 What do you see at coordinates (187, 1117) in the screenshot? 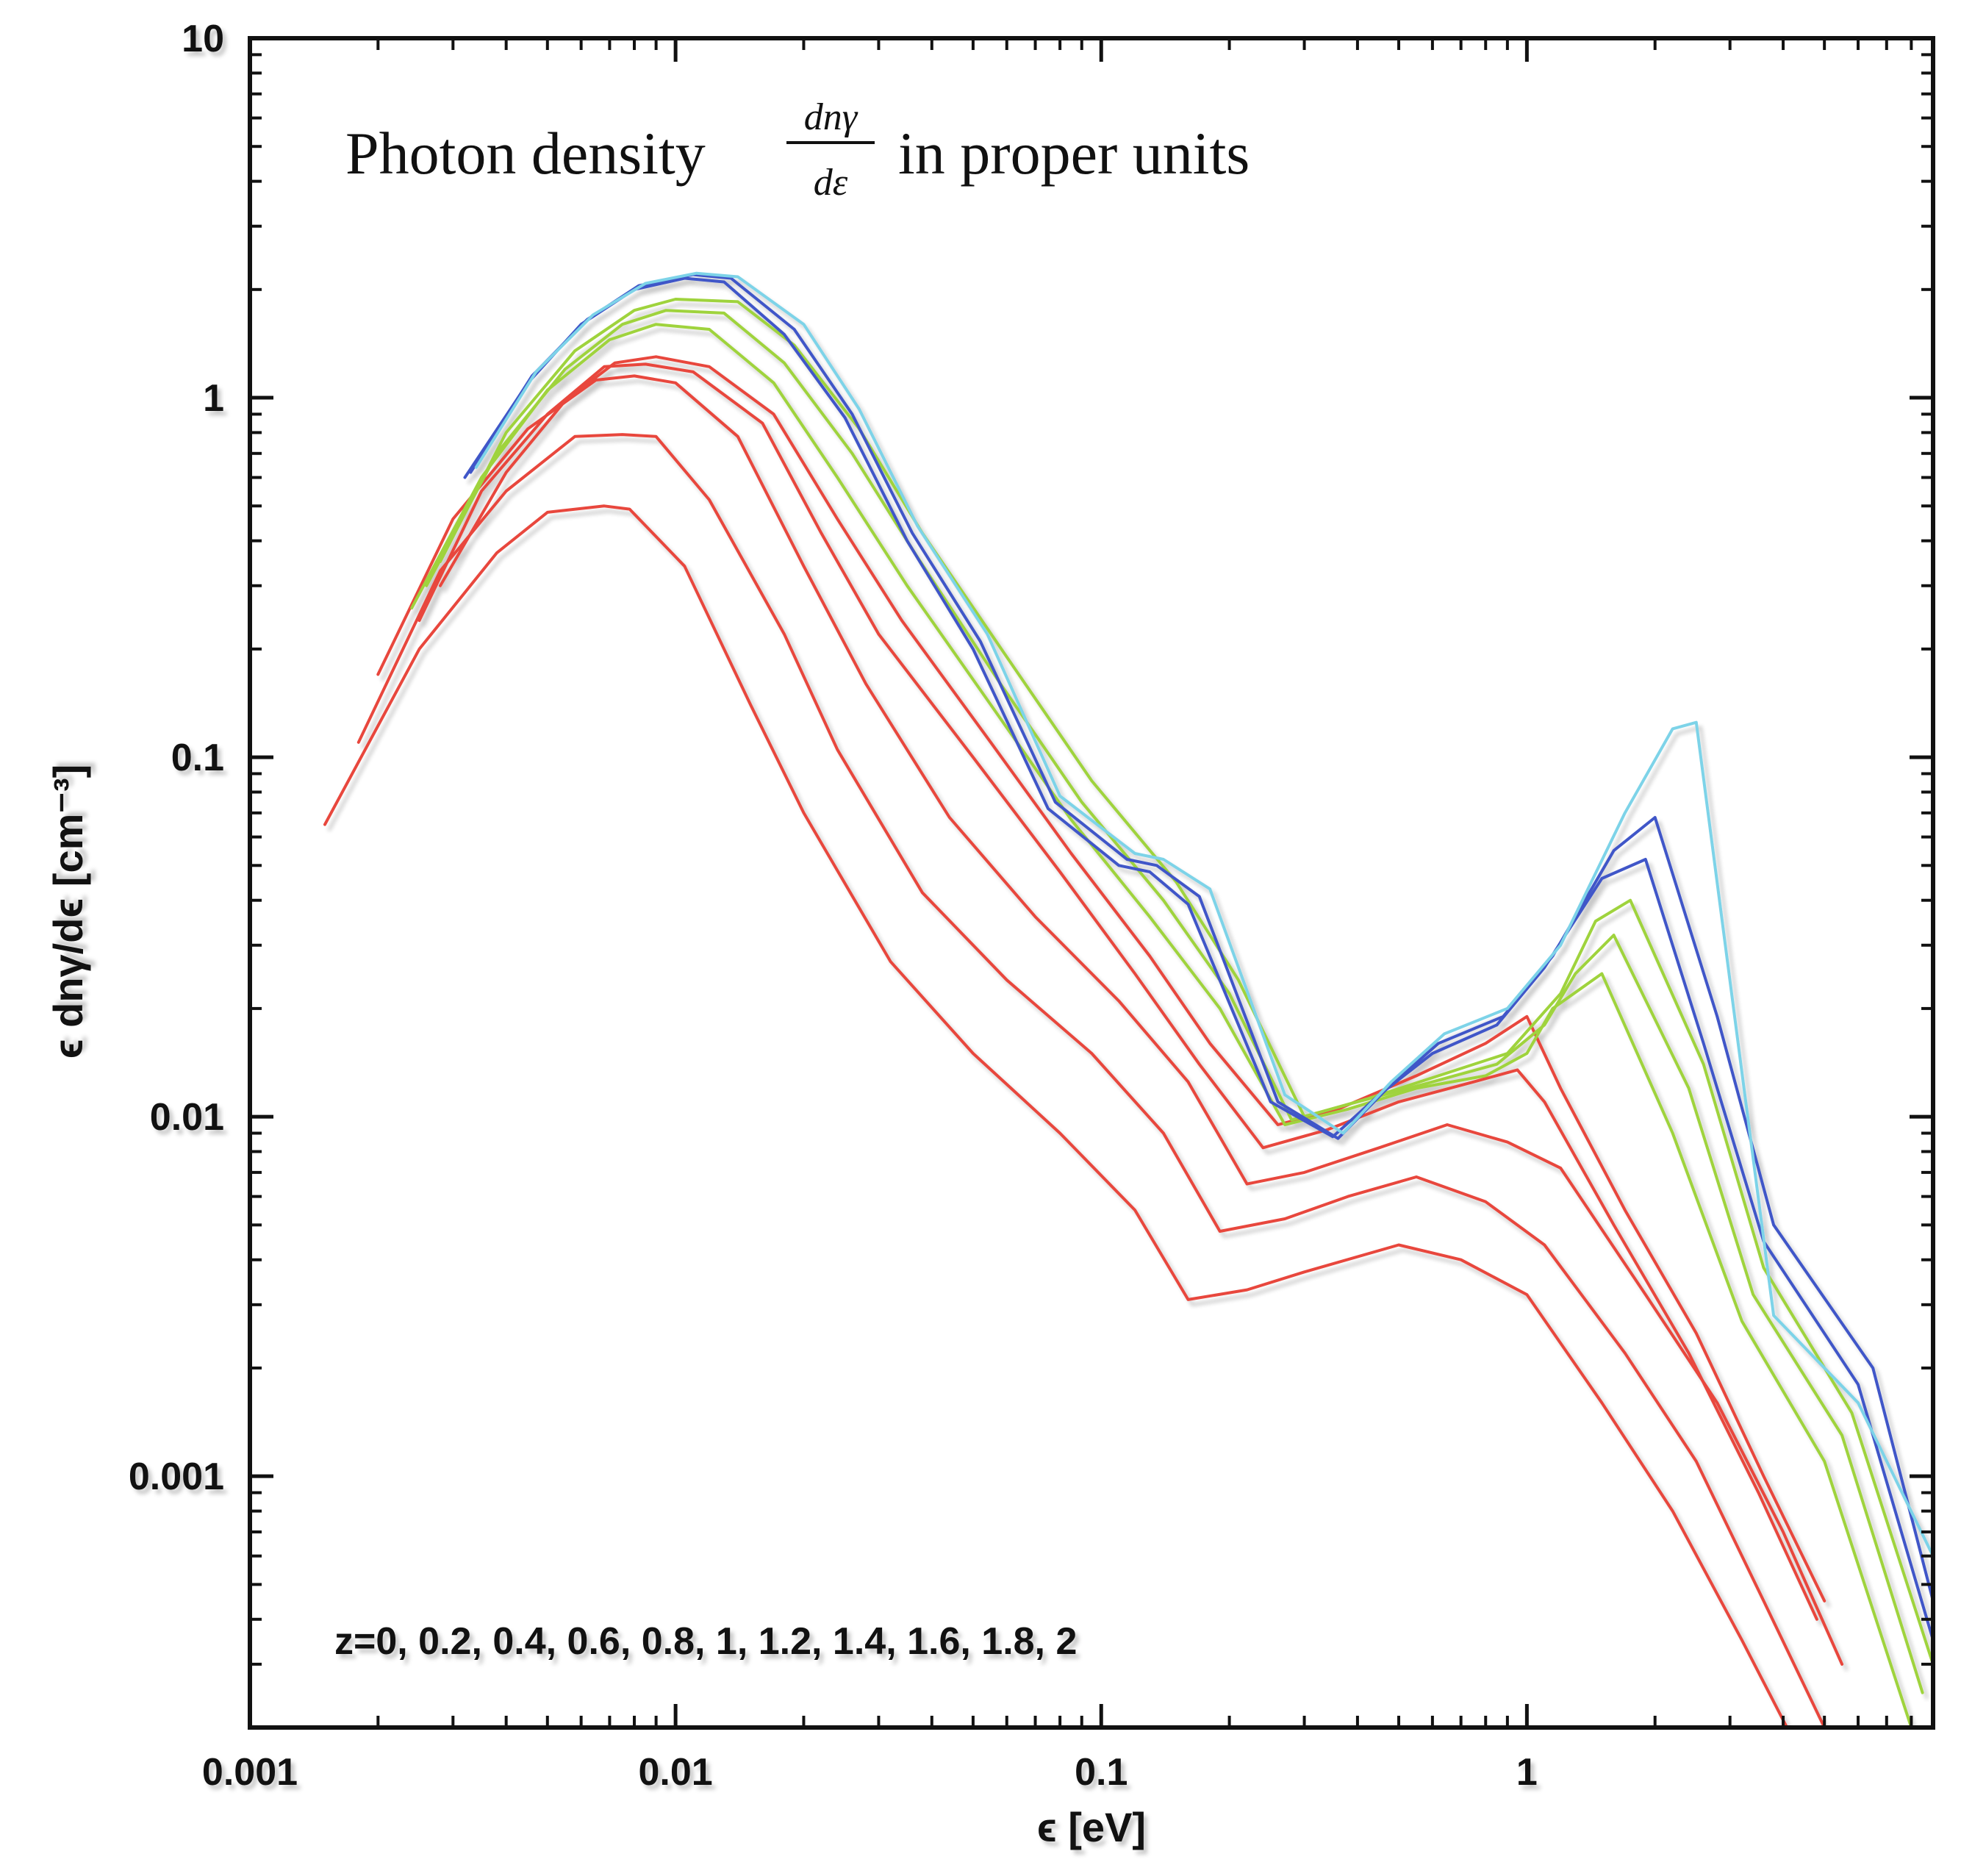
I see `y-tick-label-3: 0.01` at bounding box center [187, 1117].